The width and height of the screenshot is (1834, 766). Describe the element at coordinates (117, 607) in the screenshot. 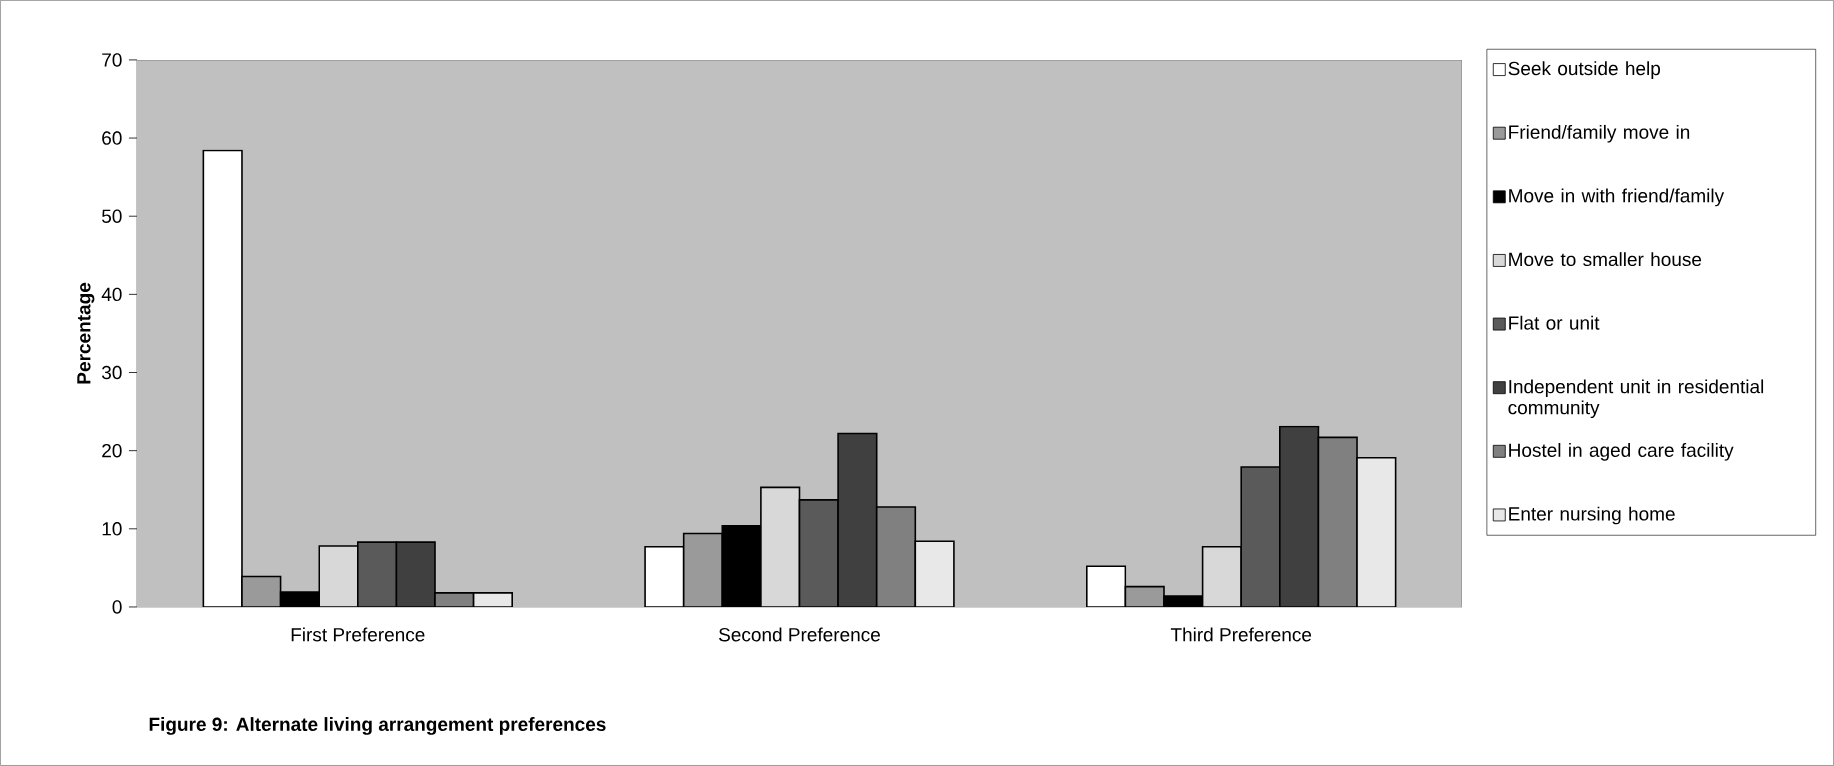

I see `y-tick-label: 0` at that location.